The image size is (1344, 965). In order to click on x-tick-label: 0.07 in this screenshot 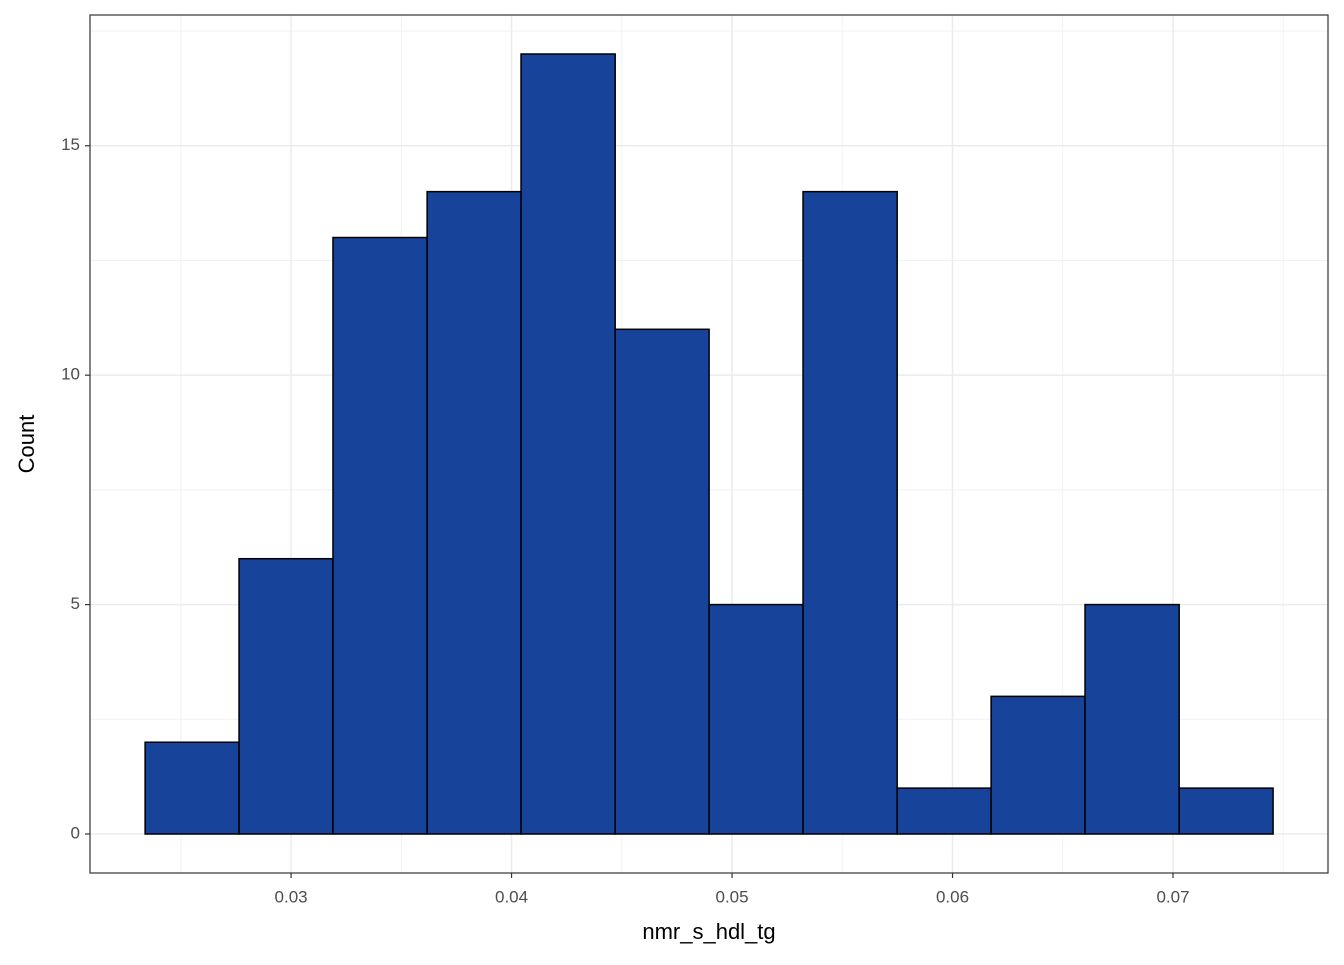, I will do `click(1172, 896)`.